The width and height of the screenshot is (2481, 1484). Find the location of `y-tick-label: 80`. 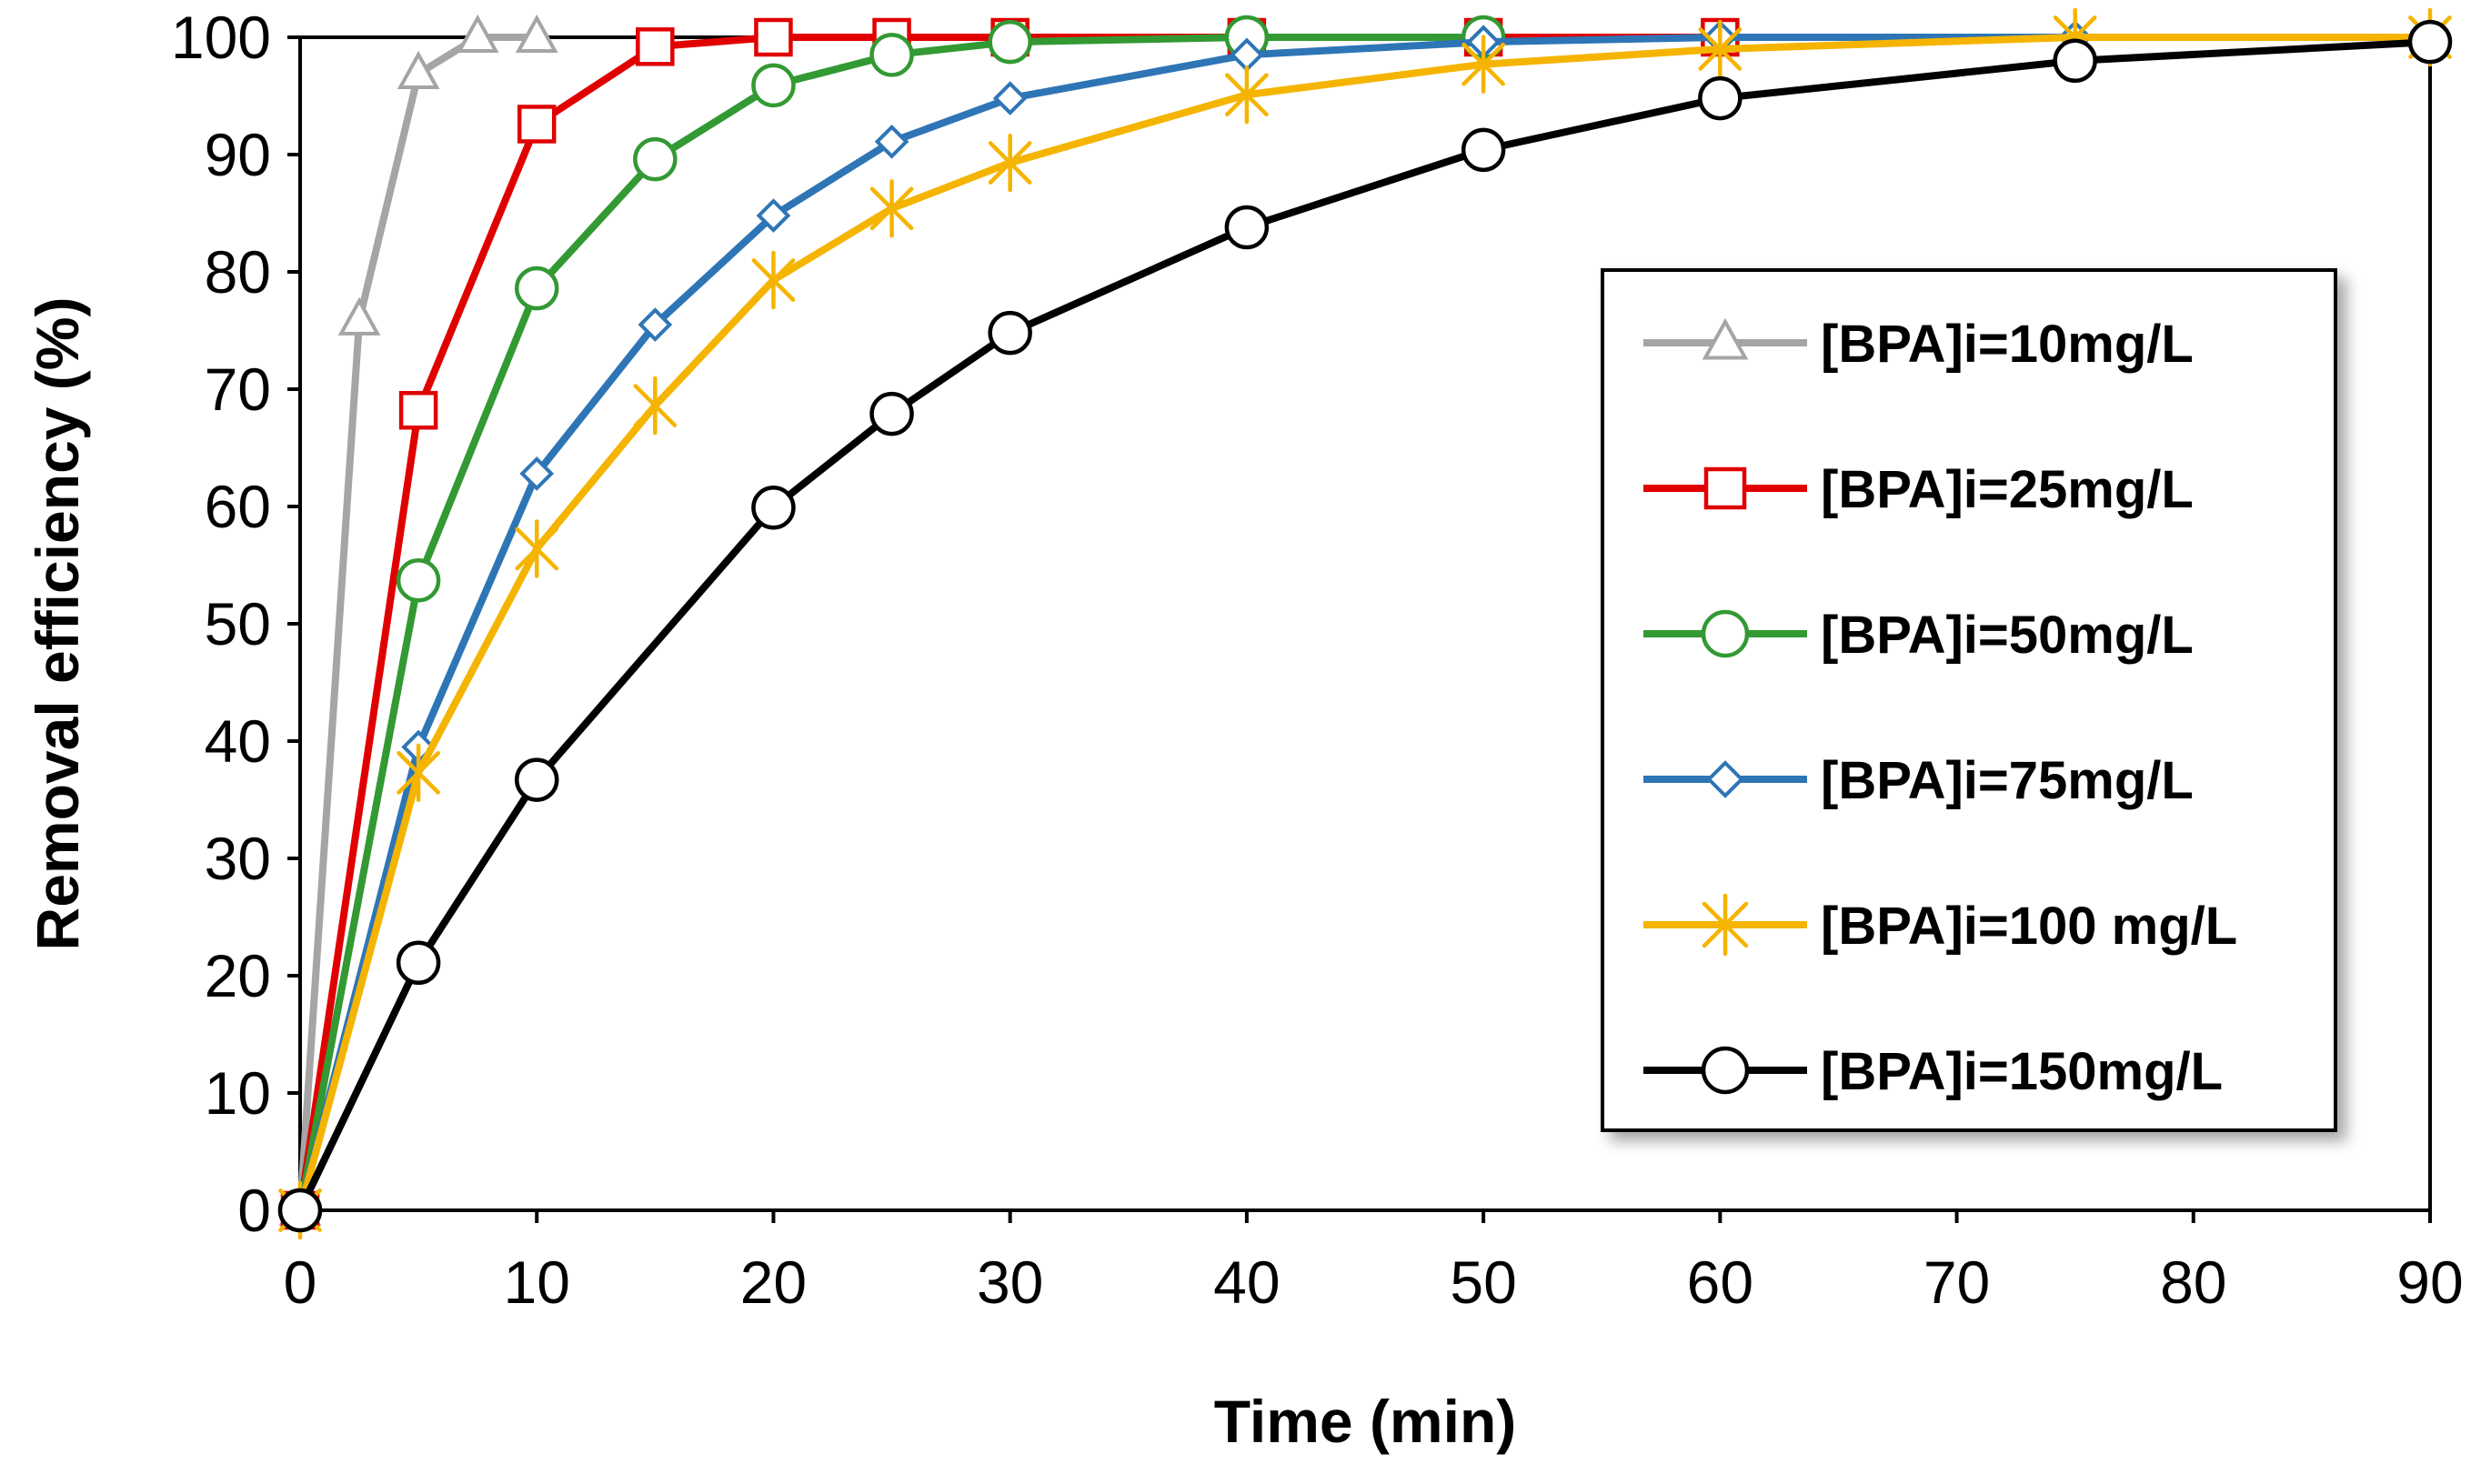

y-tick-label: 80 is located at coordinates (238, 272).